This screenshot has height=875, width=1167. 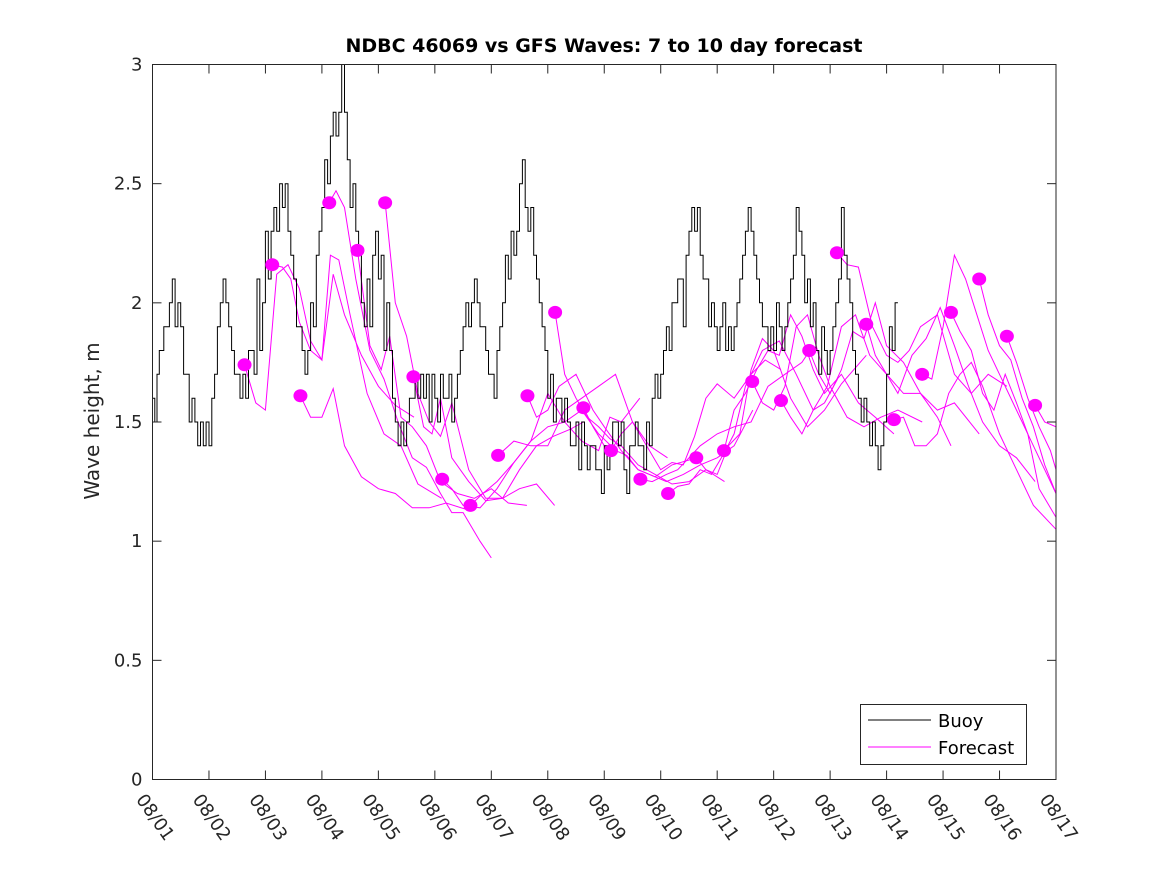 I want to click on y-tick-label: 1, so click(x=136, y=541).